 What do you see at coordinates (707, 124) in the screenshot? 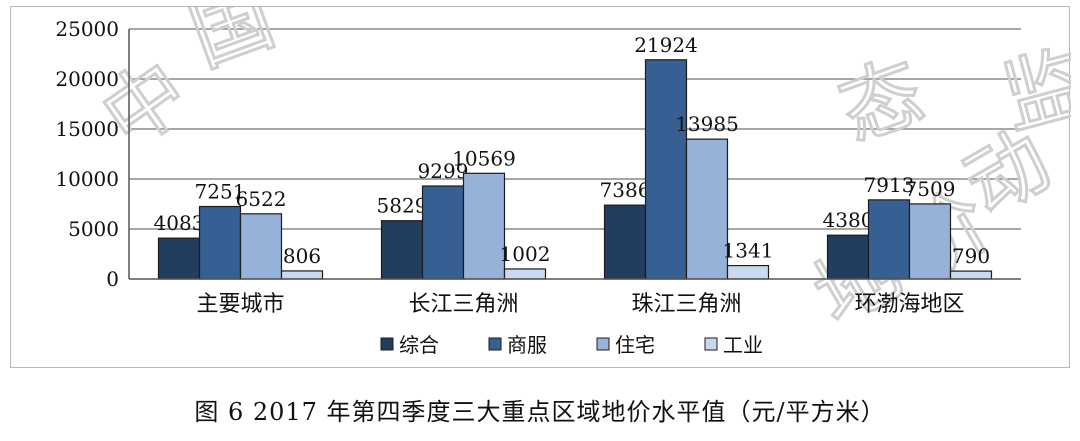
I see `data-label: 13985` at bounding box center [707, 124].